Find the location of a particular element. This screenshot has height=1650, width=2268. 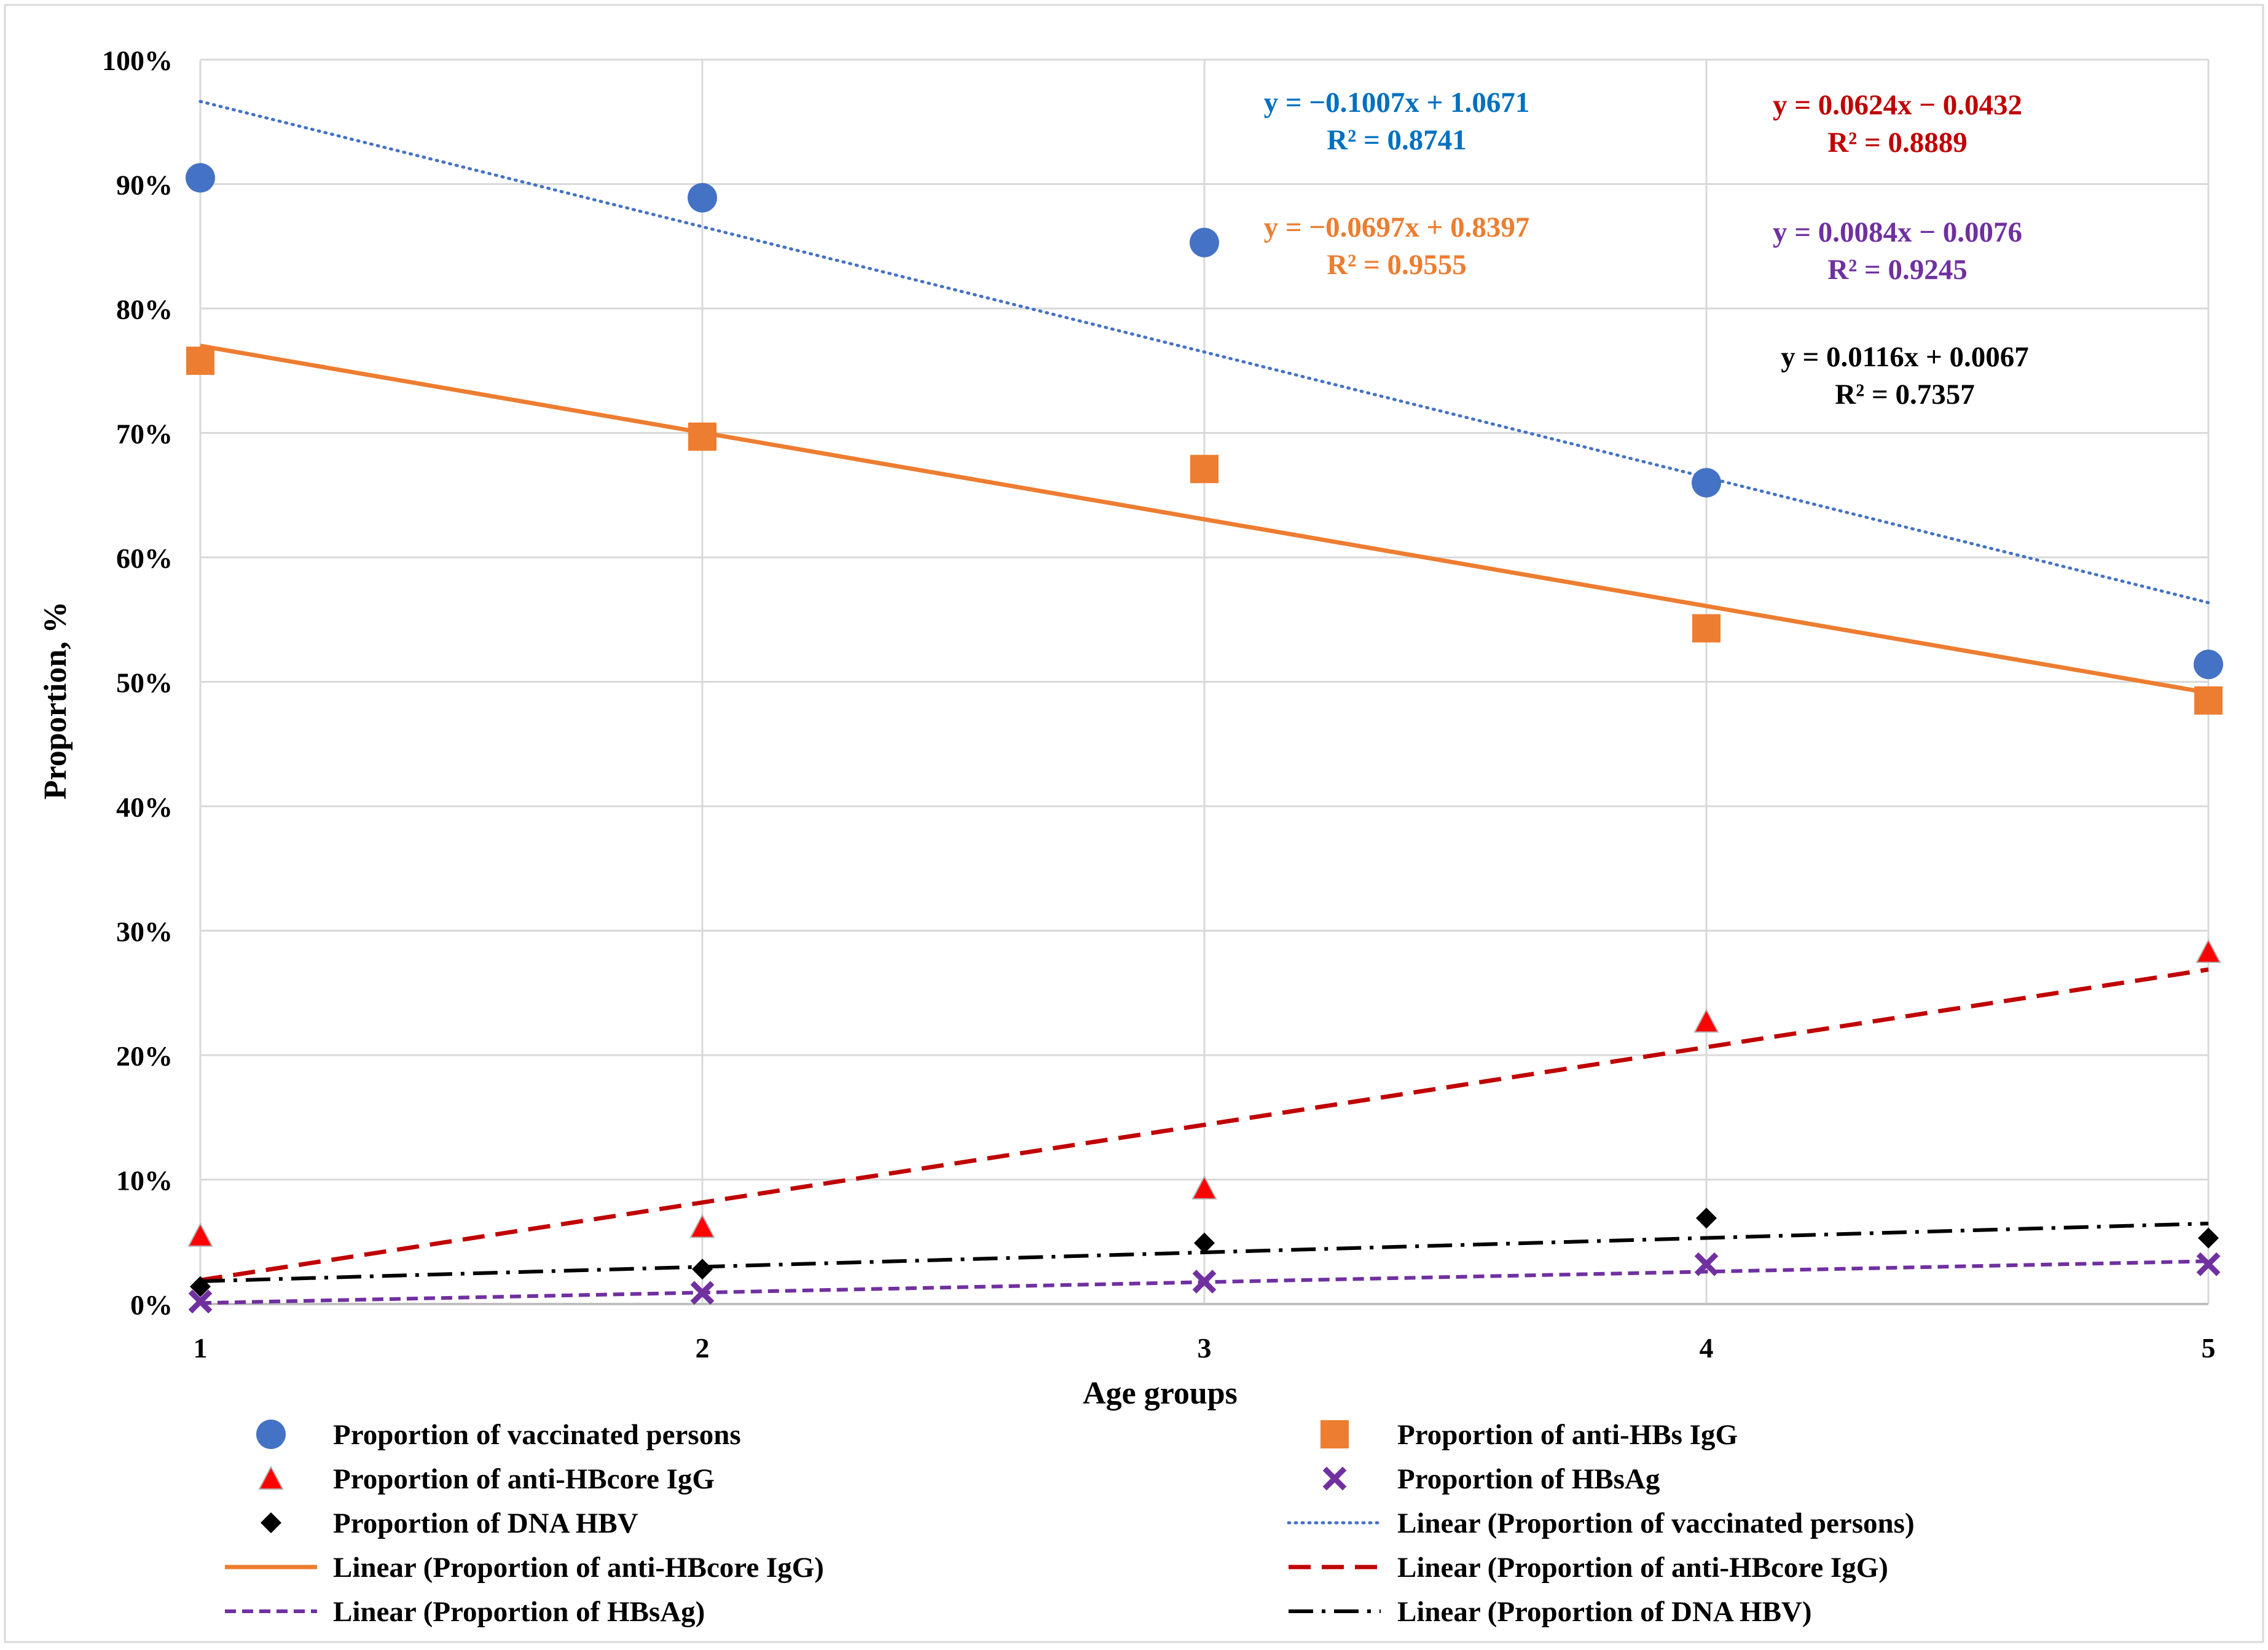

y-tick-label: 30% is located at coordinates (144, 932).